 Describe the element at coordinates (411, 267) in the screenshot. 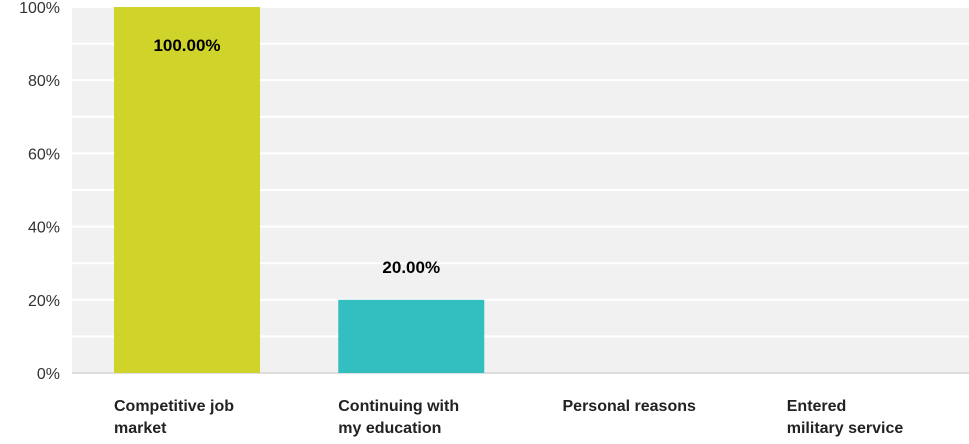

I see `data-label: 20.00%` at that location.